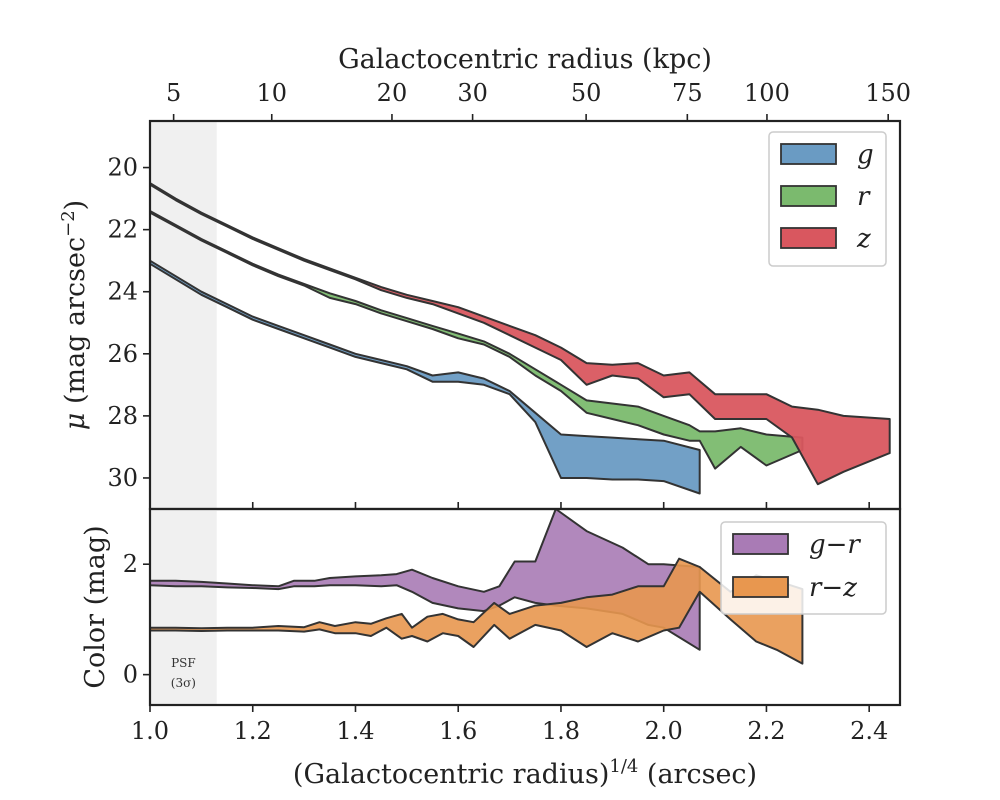  What do you see at coordinates (122, 230) in the screenshot?
I see `y-tick-label-22: 22` at bounding box center [122, 230].